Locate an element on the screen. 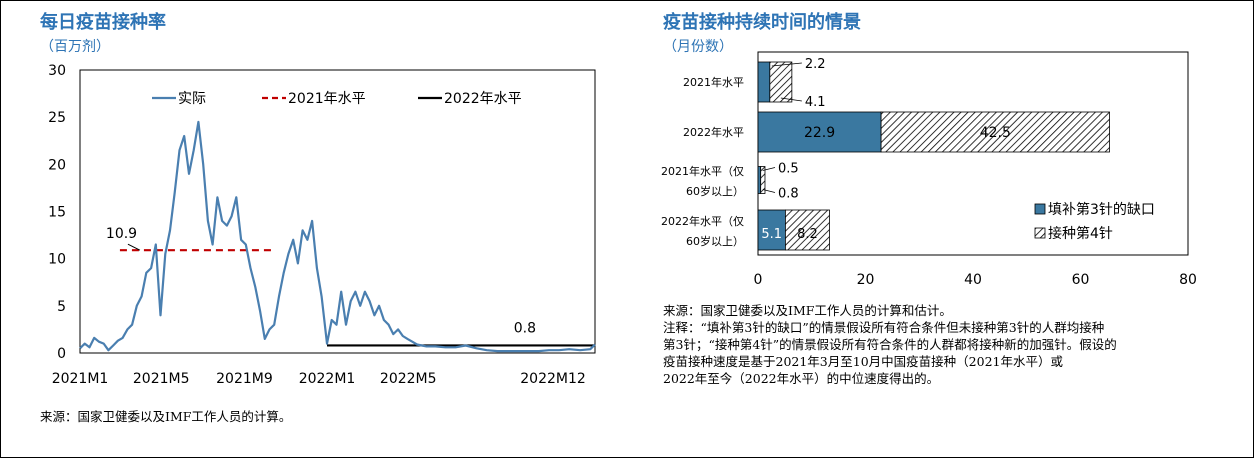  bar-value-label: 4.1 is located at coordinates (815, 102).